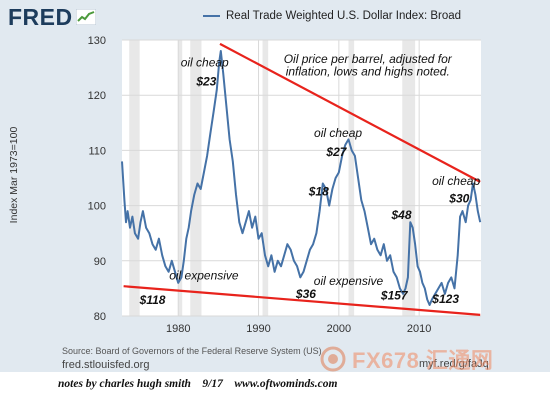  What do you see at coordinates (305, 294) in the screenshot?
I see `annotation-price-36: $36` at bounding box center [305, 294].